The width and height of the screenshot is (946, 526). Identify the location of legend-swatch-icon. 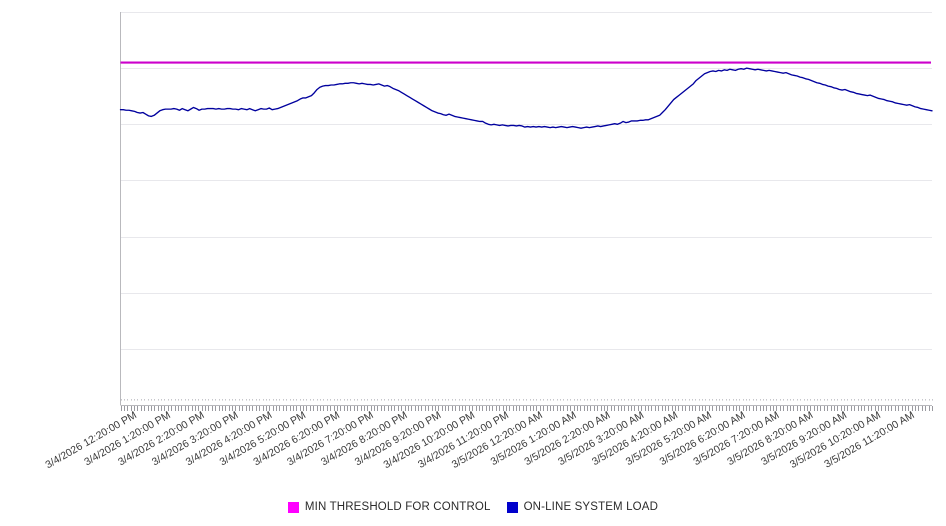
(293, 507).